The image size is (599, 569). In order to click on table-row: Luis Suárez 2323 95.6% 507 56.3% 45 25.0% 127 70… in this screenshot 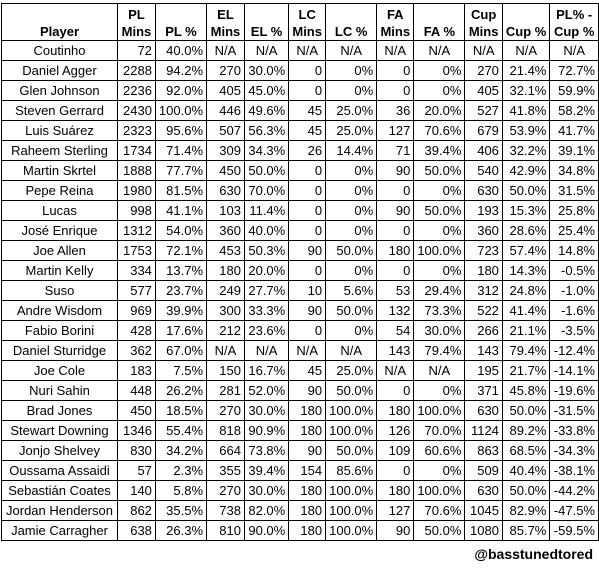, I will do `click(300, 130)`.